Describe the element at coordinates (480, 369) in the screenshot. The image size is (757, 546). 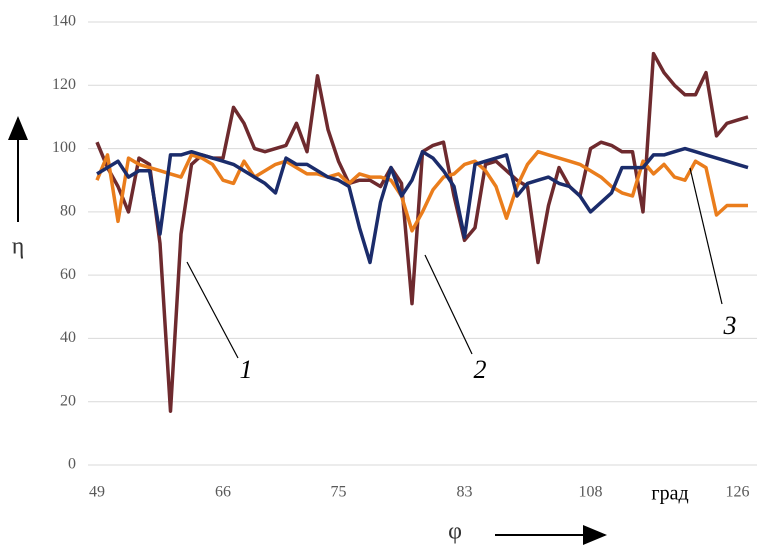
I see `annotation: 2` at that location.